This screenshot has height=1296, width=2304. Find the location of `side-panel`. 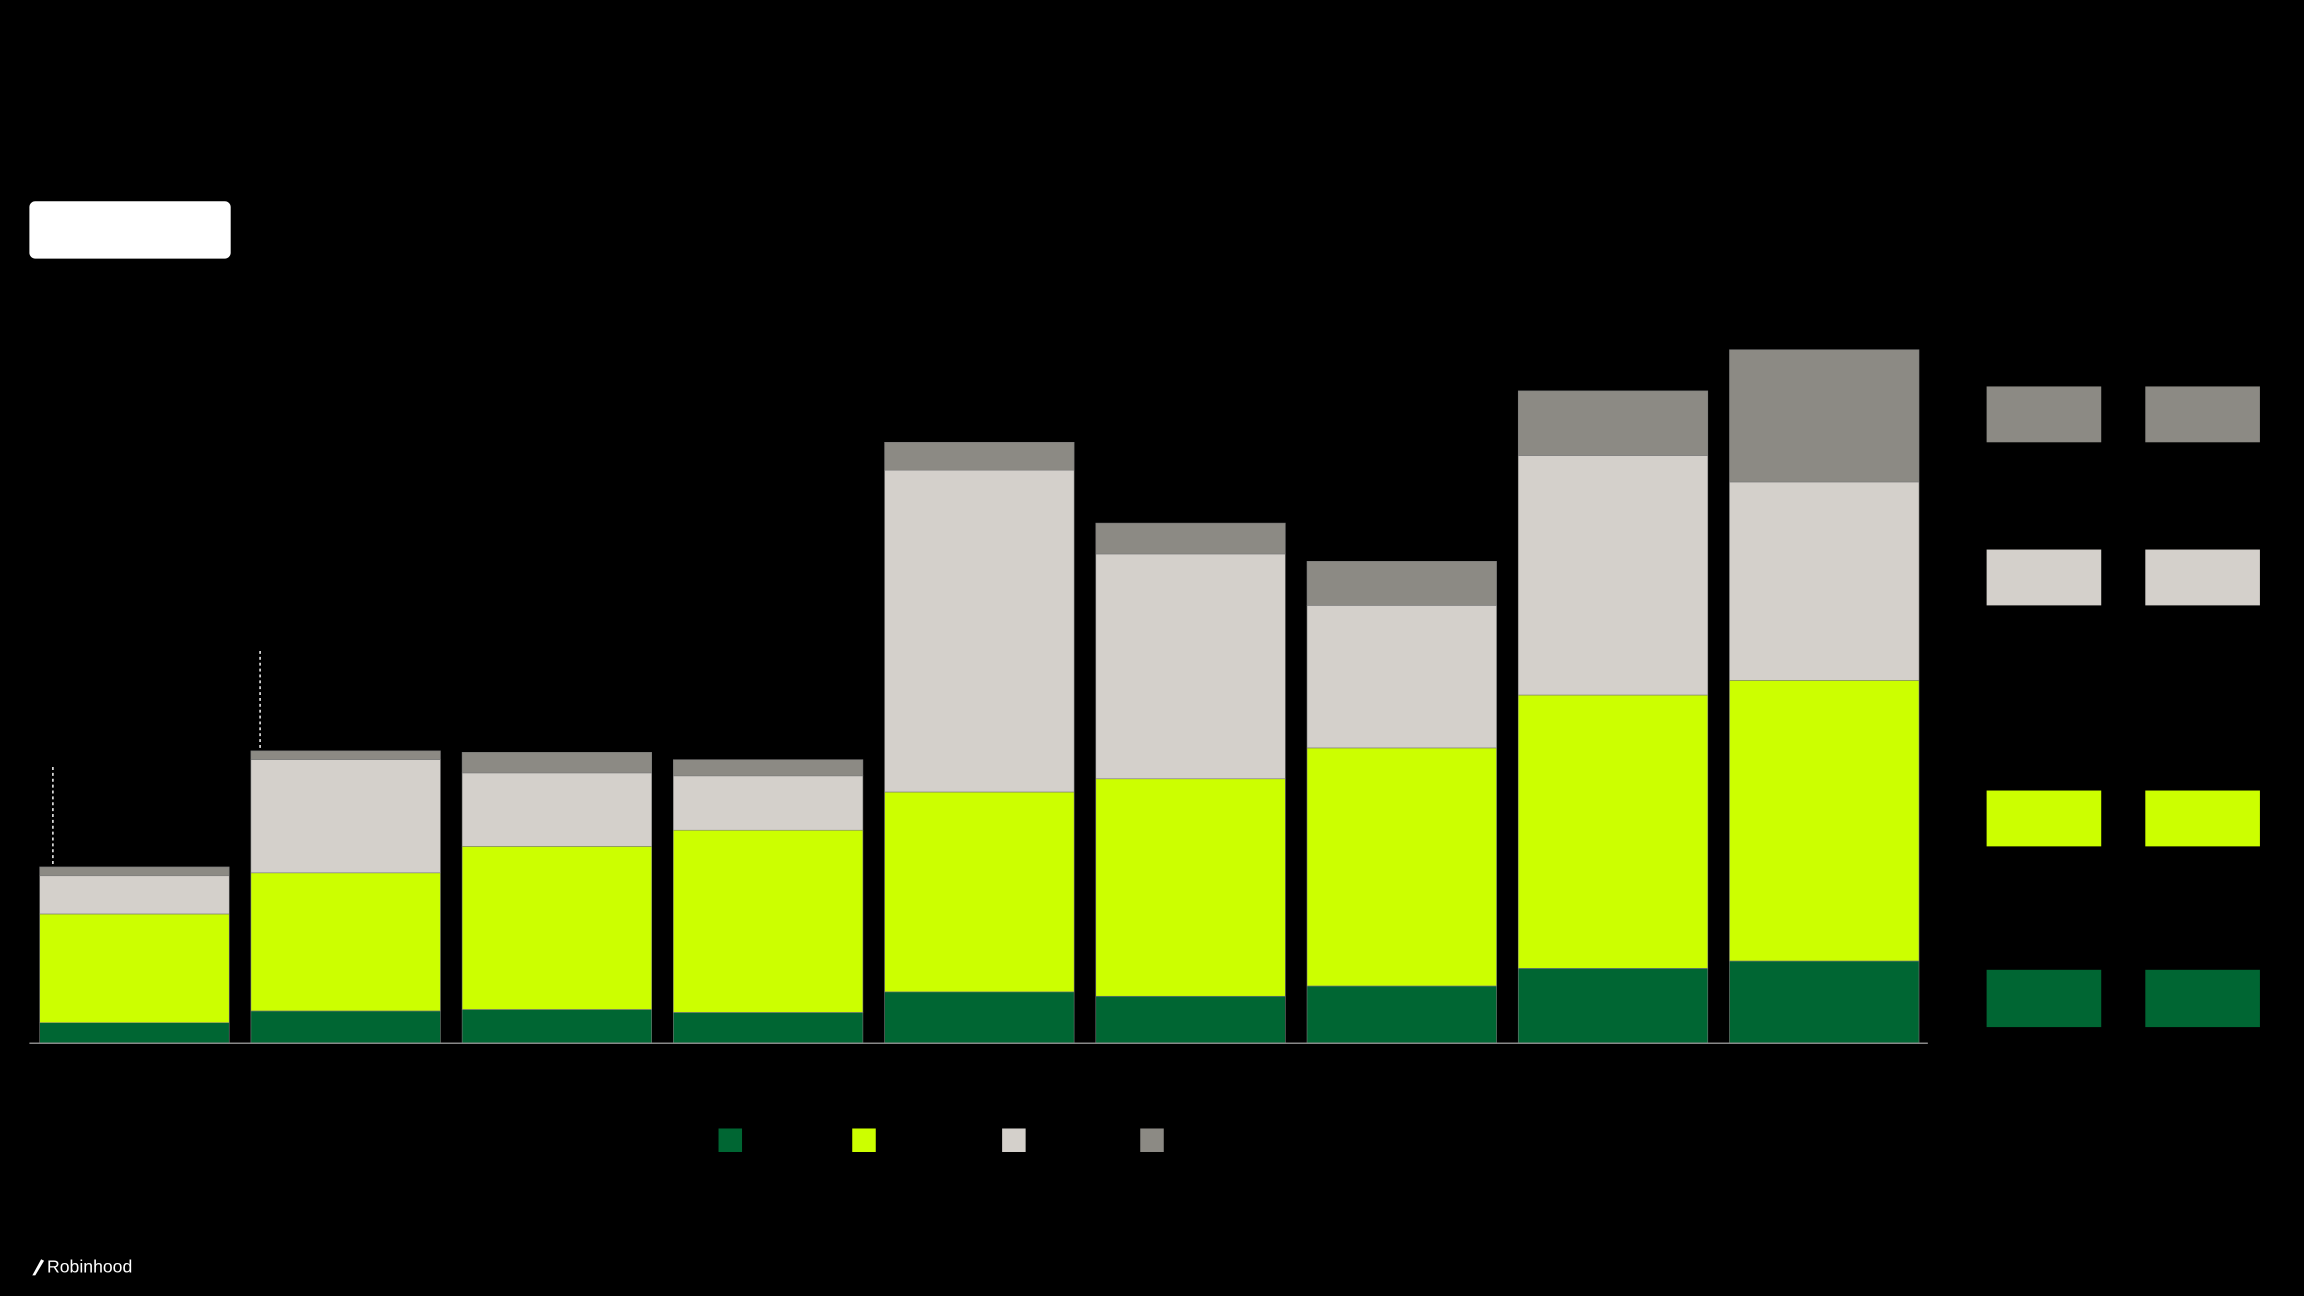

side-panel is located at coordinates (2123, 707).